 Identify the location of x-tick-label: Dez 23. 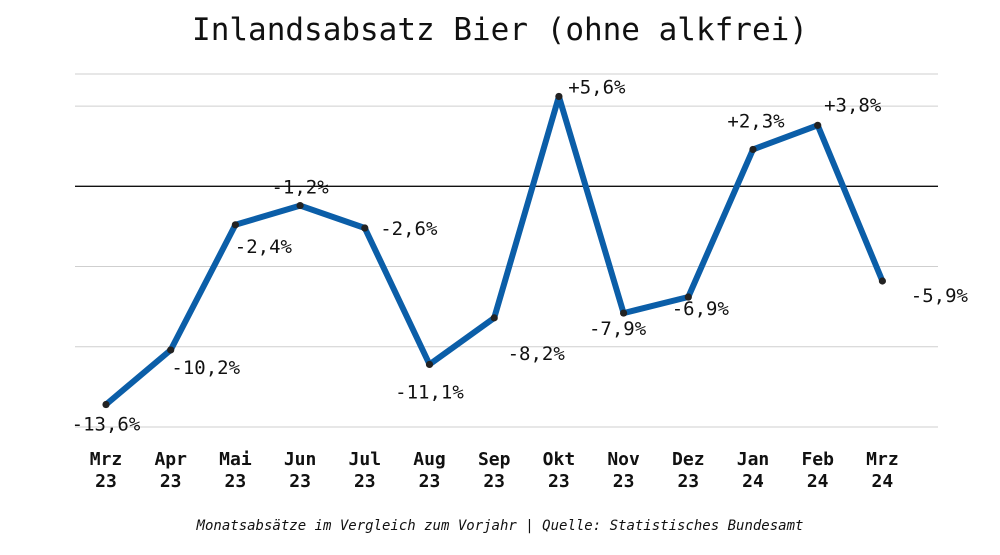
(688, 470).